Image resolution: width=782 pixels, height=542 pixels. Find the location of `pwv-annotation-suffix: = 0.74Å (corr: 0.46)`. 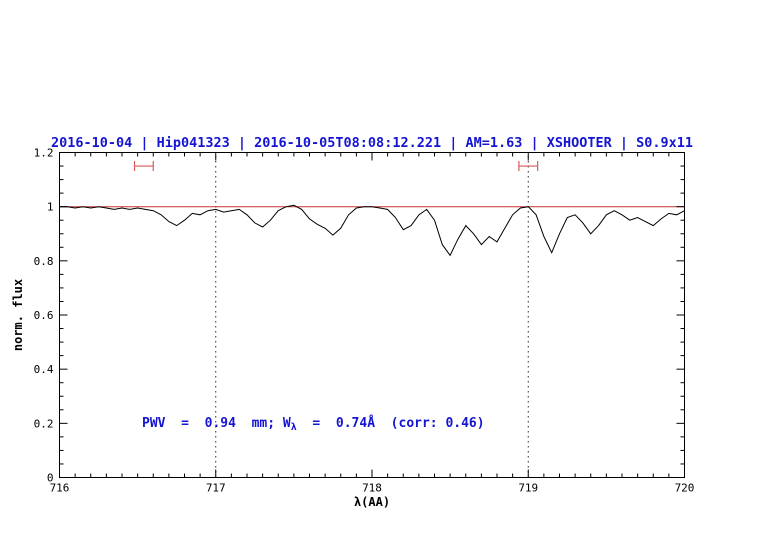

pwv-annotation-suffix: = 0.74Å (corr: 0.46) is located at coordinates (391, 423).